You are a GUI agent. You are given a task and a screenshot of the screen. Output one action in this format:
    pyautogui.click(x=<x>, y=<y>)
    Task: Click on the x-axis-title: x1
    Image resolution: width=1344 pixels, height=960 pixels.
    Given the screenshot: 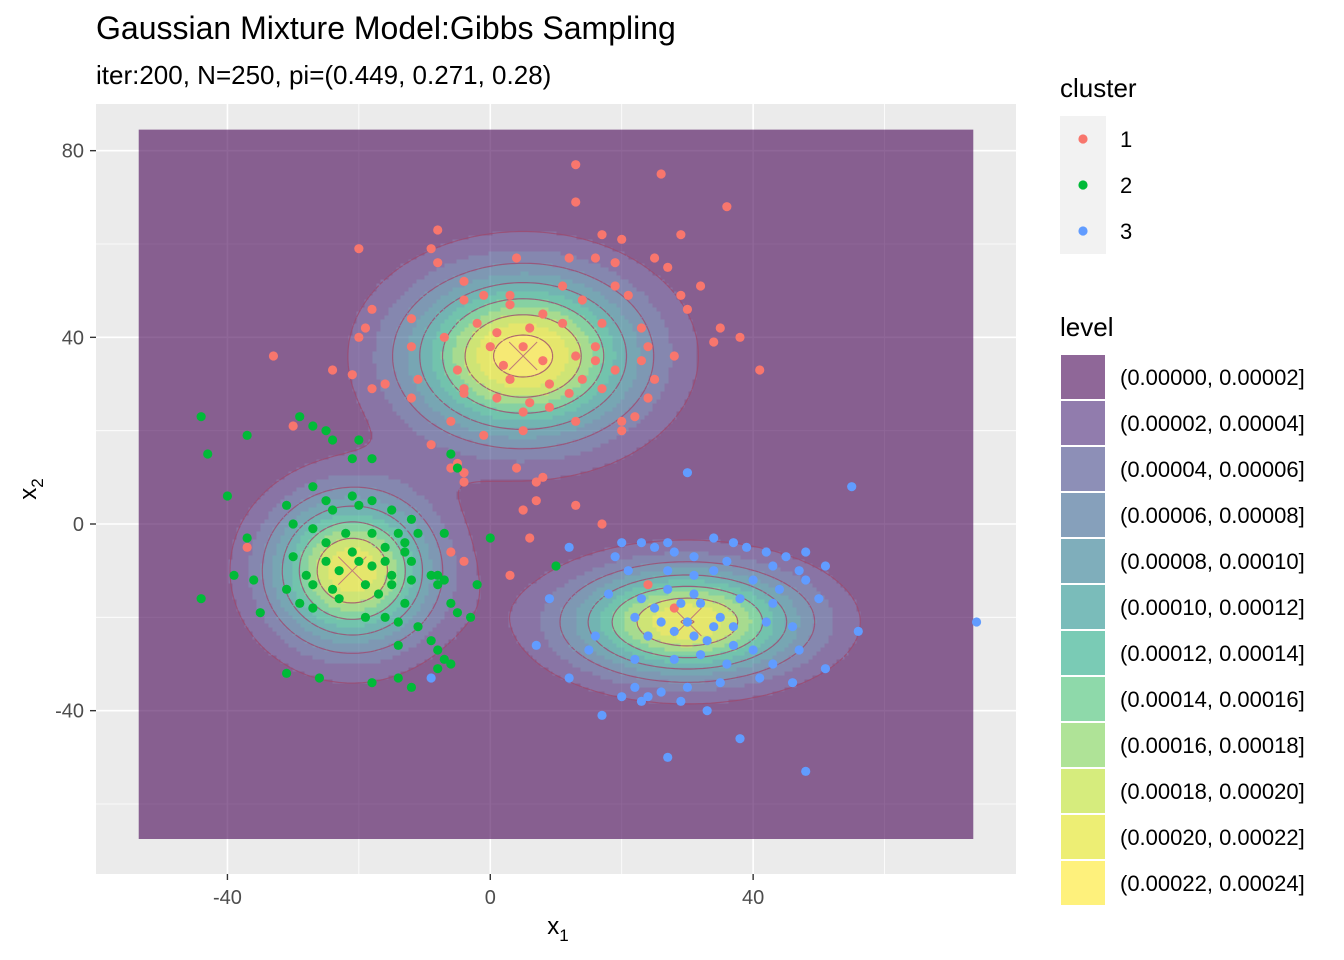 What is the action you would take?
    pyautogui.click(x=557, y=929)
    